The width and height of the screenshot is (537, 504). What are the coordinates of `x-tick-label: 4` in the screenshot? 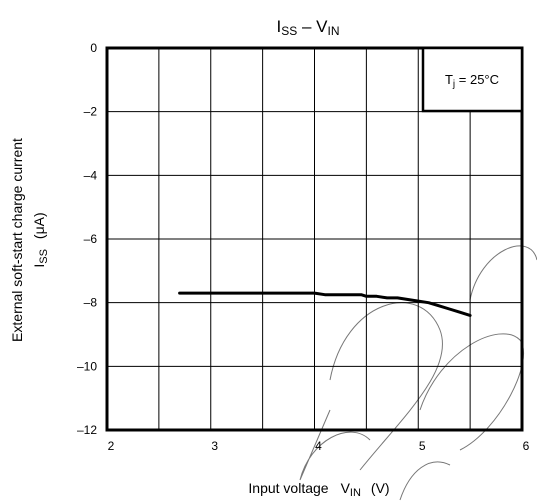 It's located at (318, 446).